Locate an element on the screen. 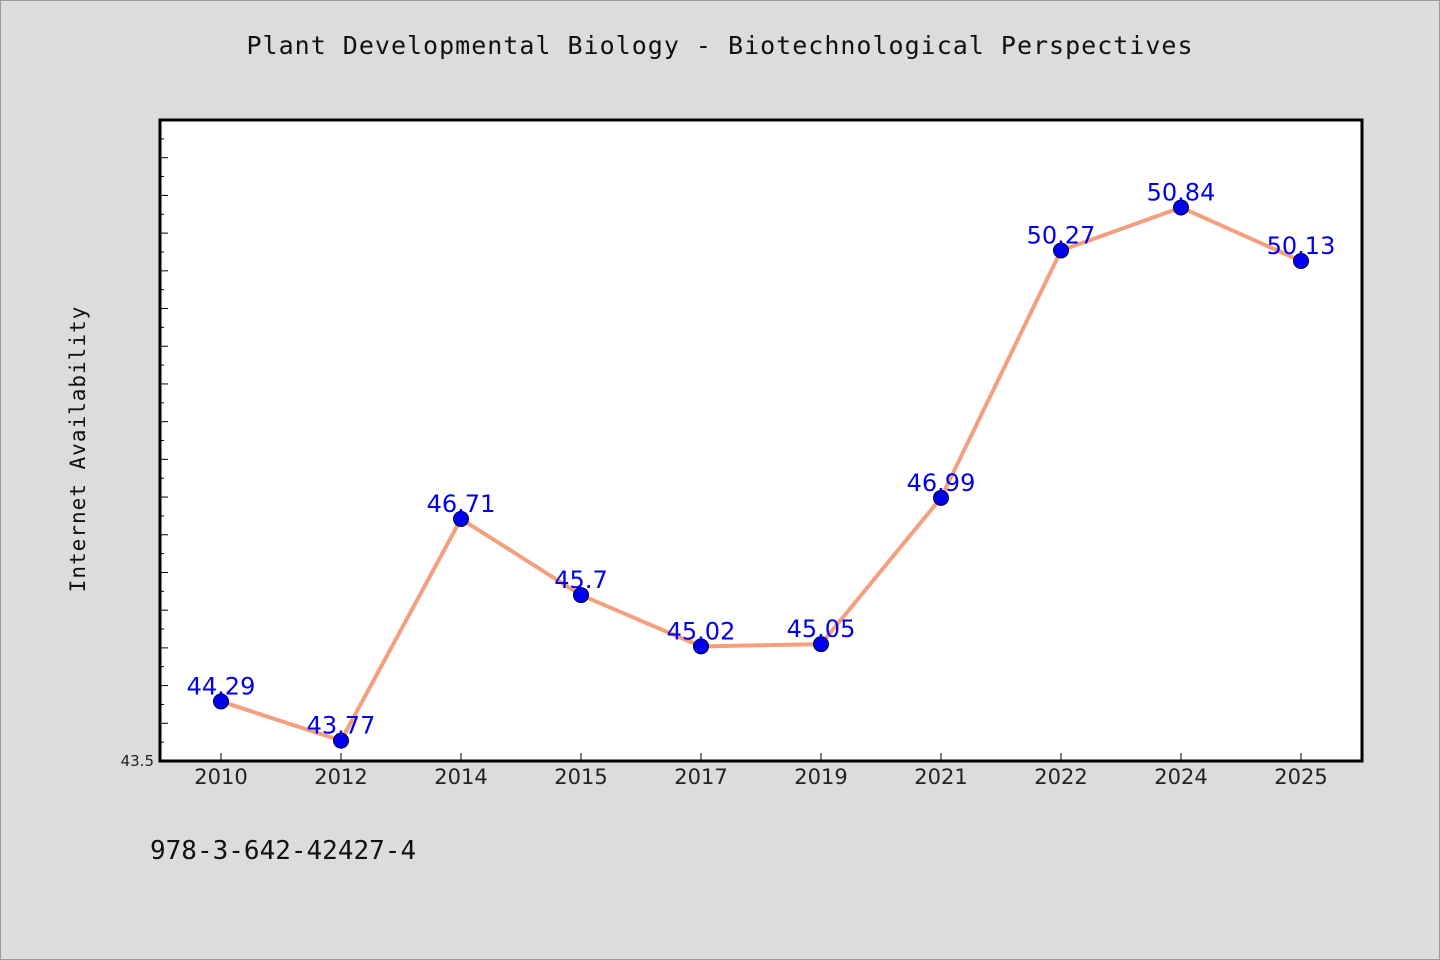 Image resolution: width=1440 pixels, height=960 pixels. data-label: 46.99 is located at coordinates (941, 483).